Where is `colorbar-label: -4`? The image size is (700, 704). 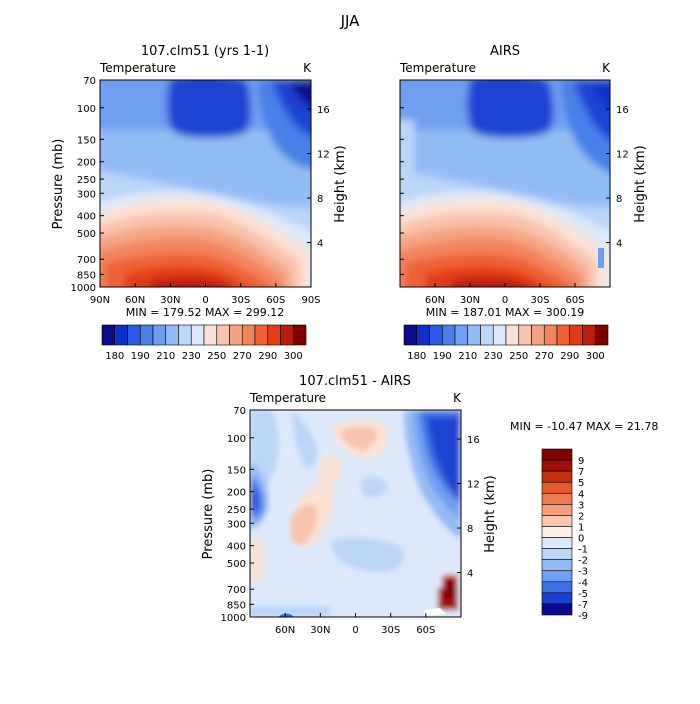 colorbar-label: -4 is located at coordinates (583, 583).